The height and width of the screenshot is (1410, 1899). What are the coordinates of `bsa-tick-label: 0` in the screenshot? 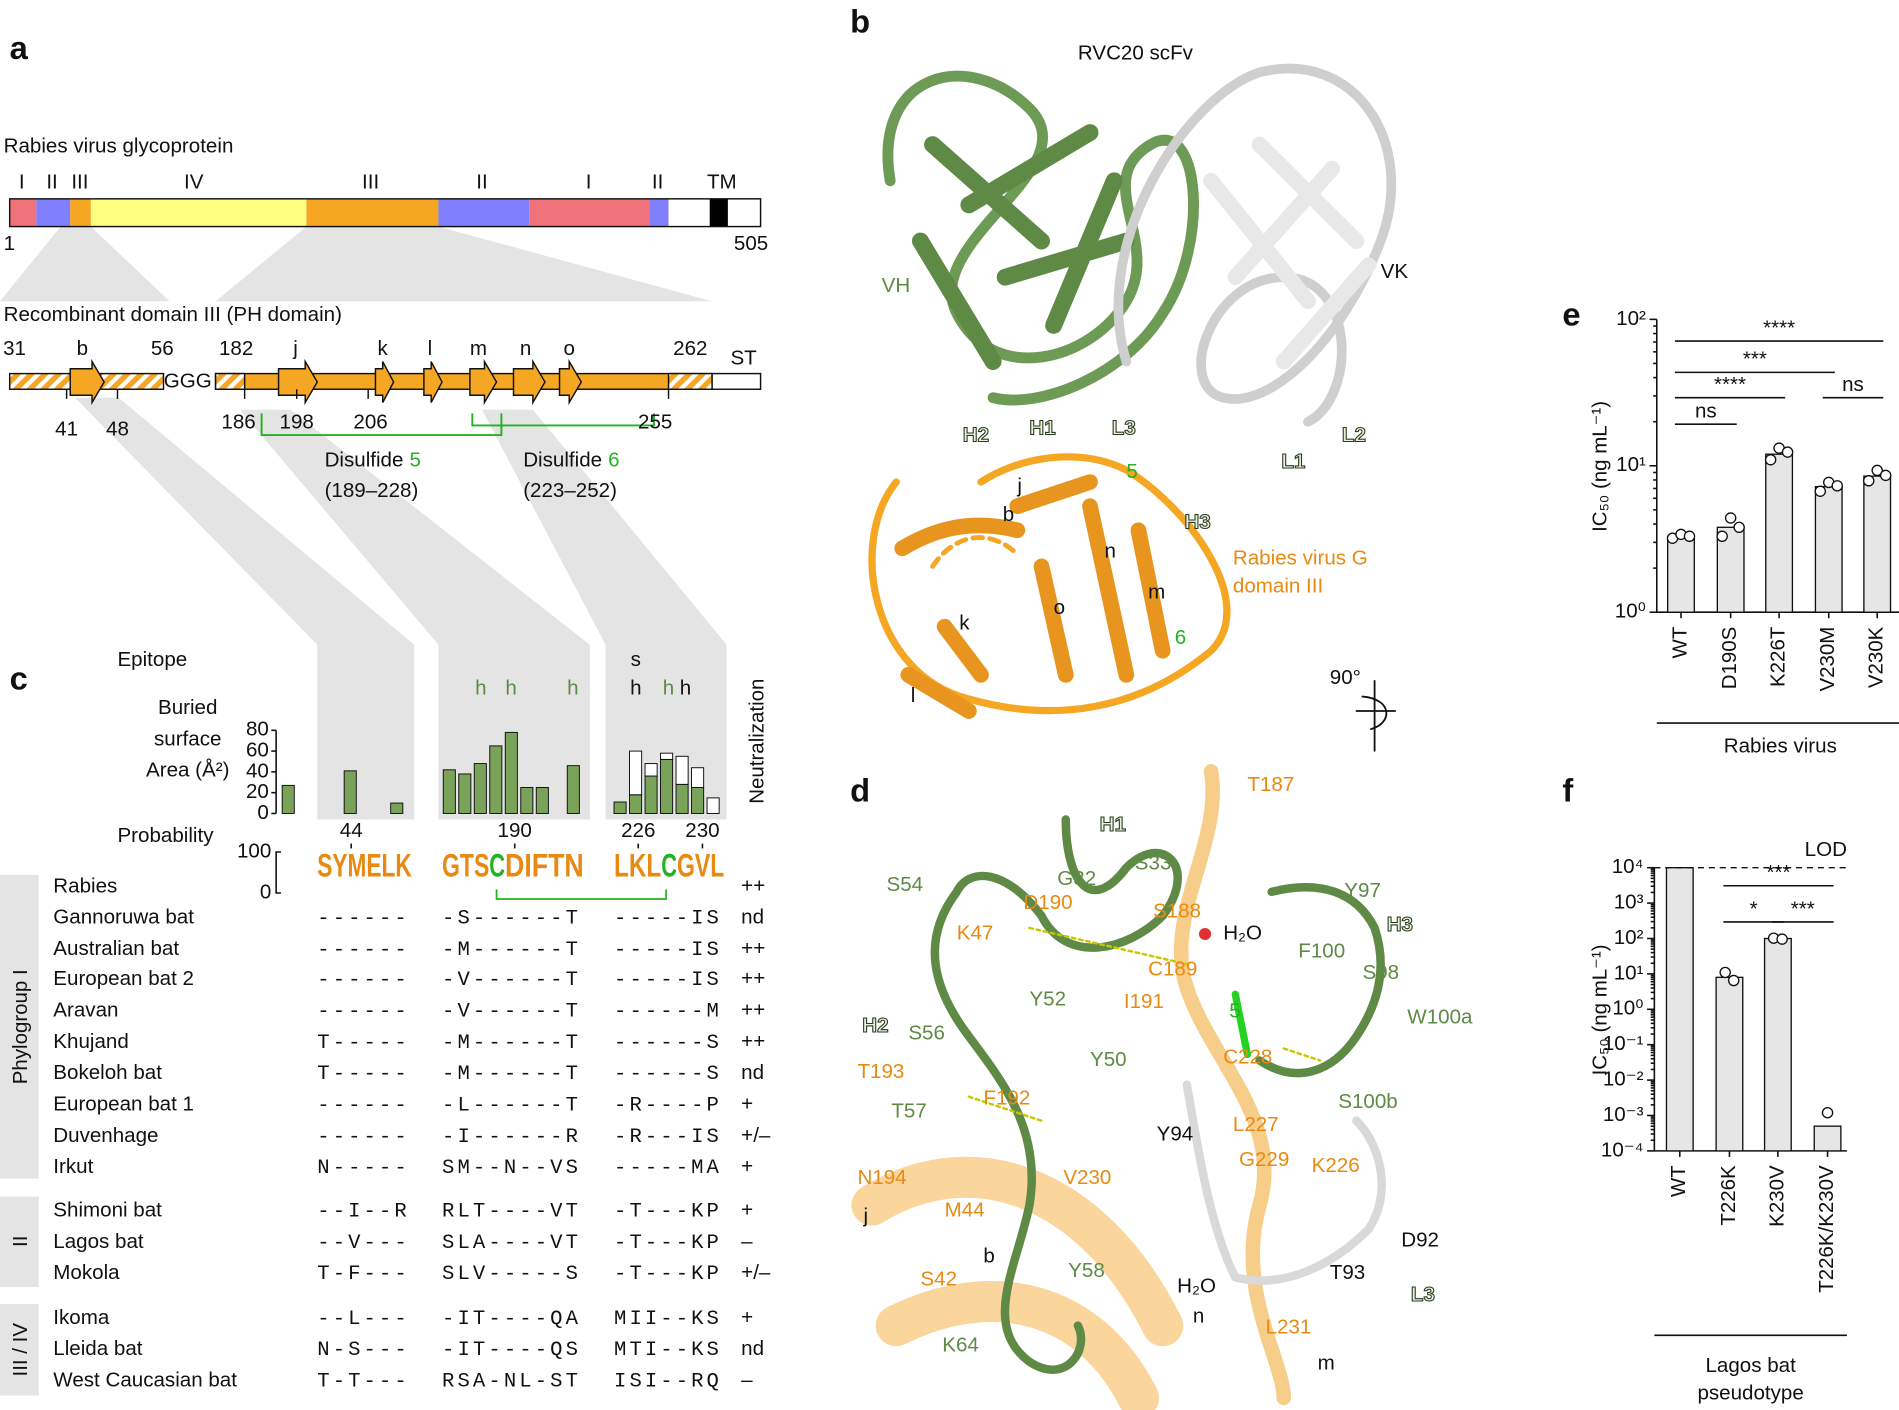 It's located at (262, 812).